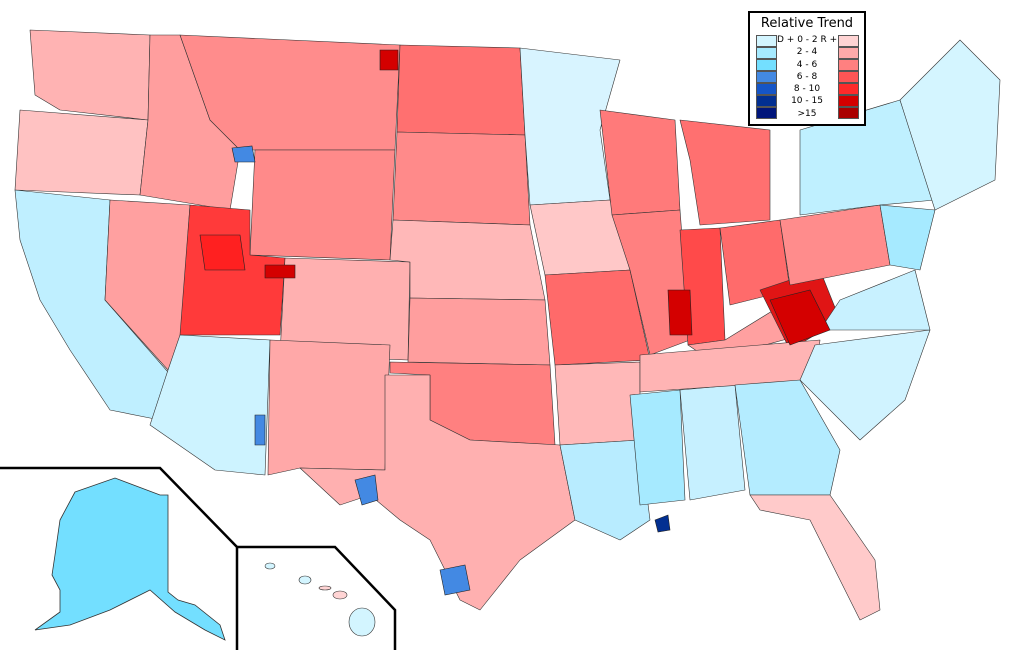 The image size is (1024, 650). Describe the element at coordinates (130, 559) in the screenshot. I see `inset-alaska` at that location.